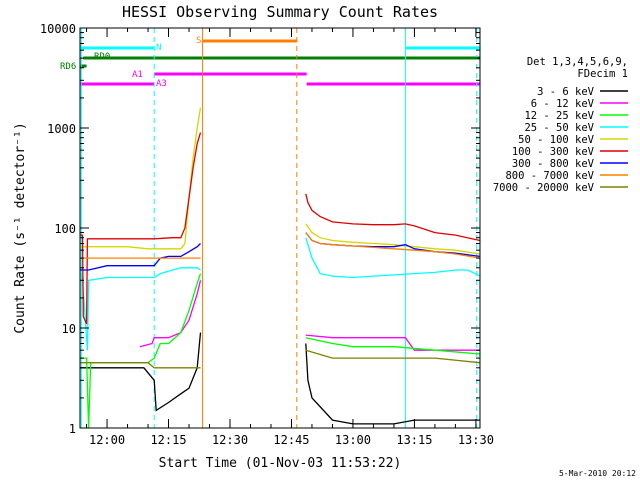 This screenshot has width=640, height=480. I want to click on legend-entry-label: 50 - 100 keV, so click(556, 140).